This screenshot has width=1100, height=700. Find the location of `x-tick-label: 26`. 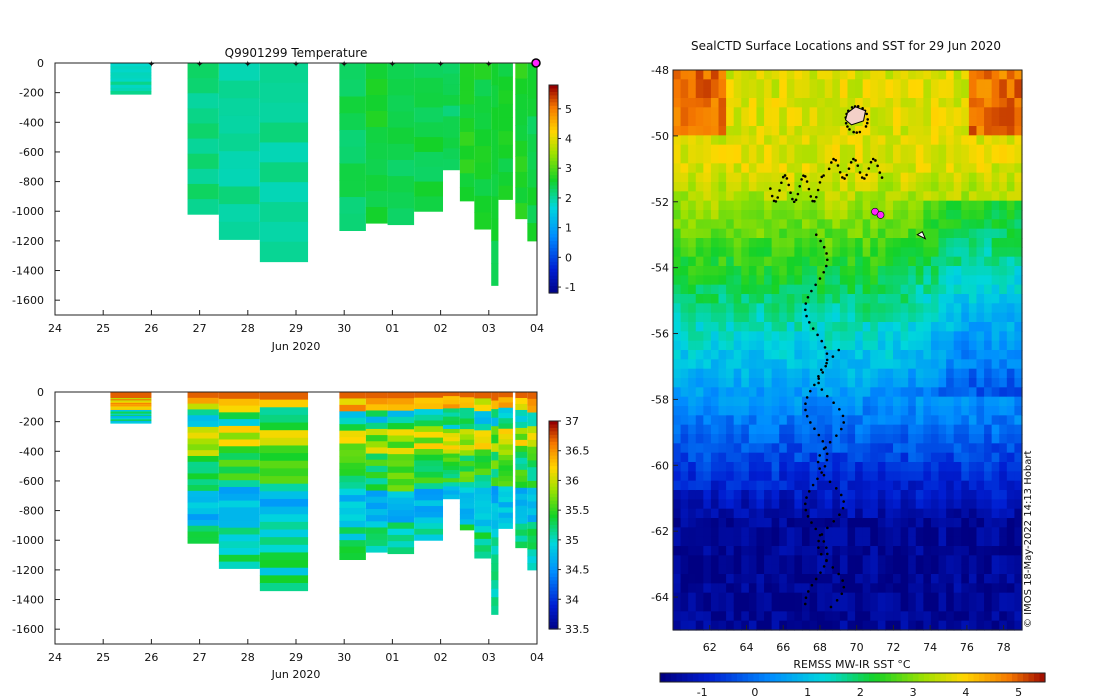

x-tick-label: 26 is located at coordinates (151, 328).